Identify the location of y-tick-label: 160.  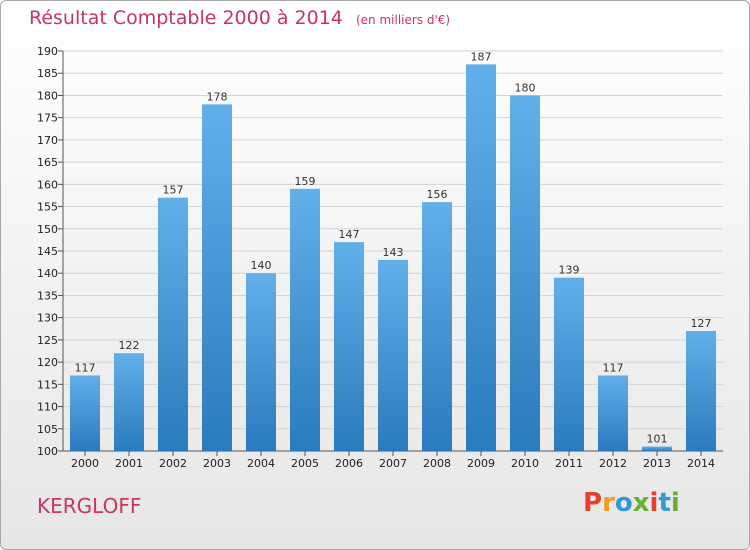
(47, 184).